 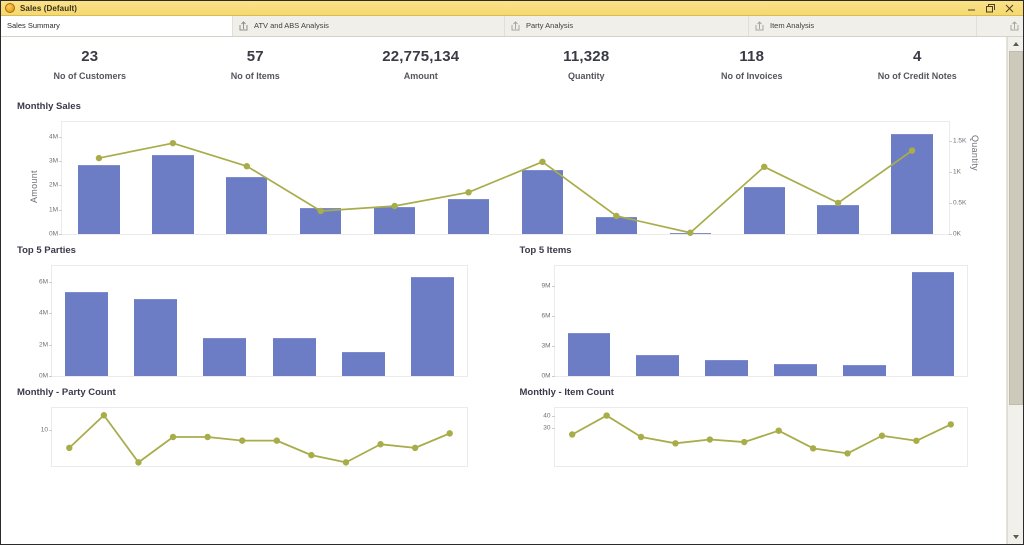 What do you see at coordinates (751, 76) in the screenshot?
I see `kpi-label: No of Invoices` at bounding box center [751, 76].